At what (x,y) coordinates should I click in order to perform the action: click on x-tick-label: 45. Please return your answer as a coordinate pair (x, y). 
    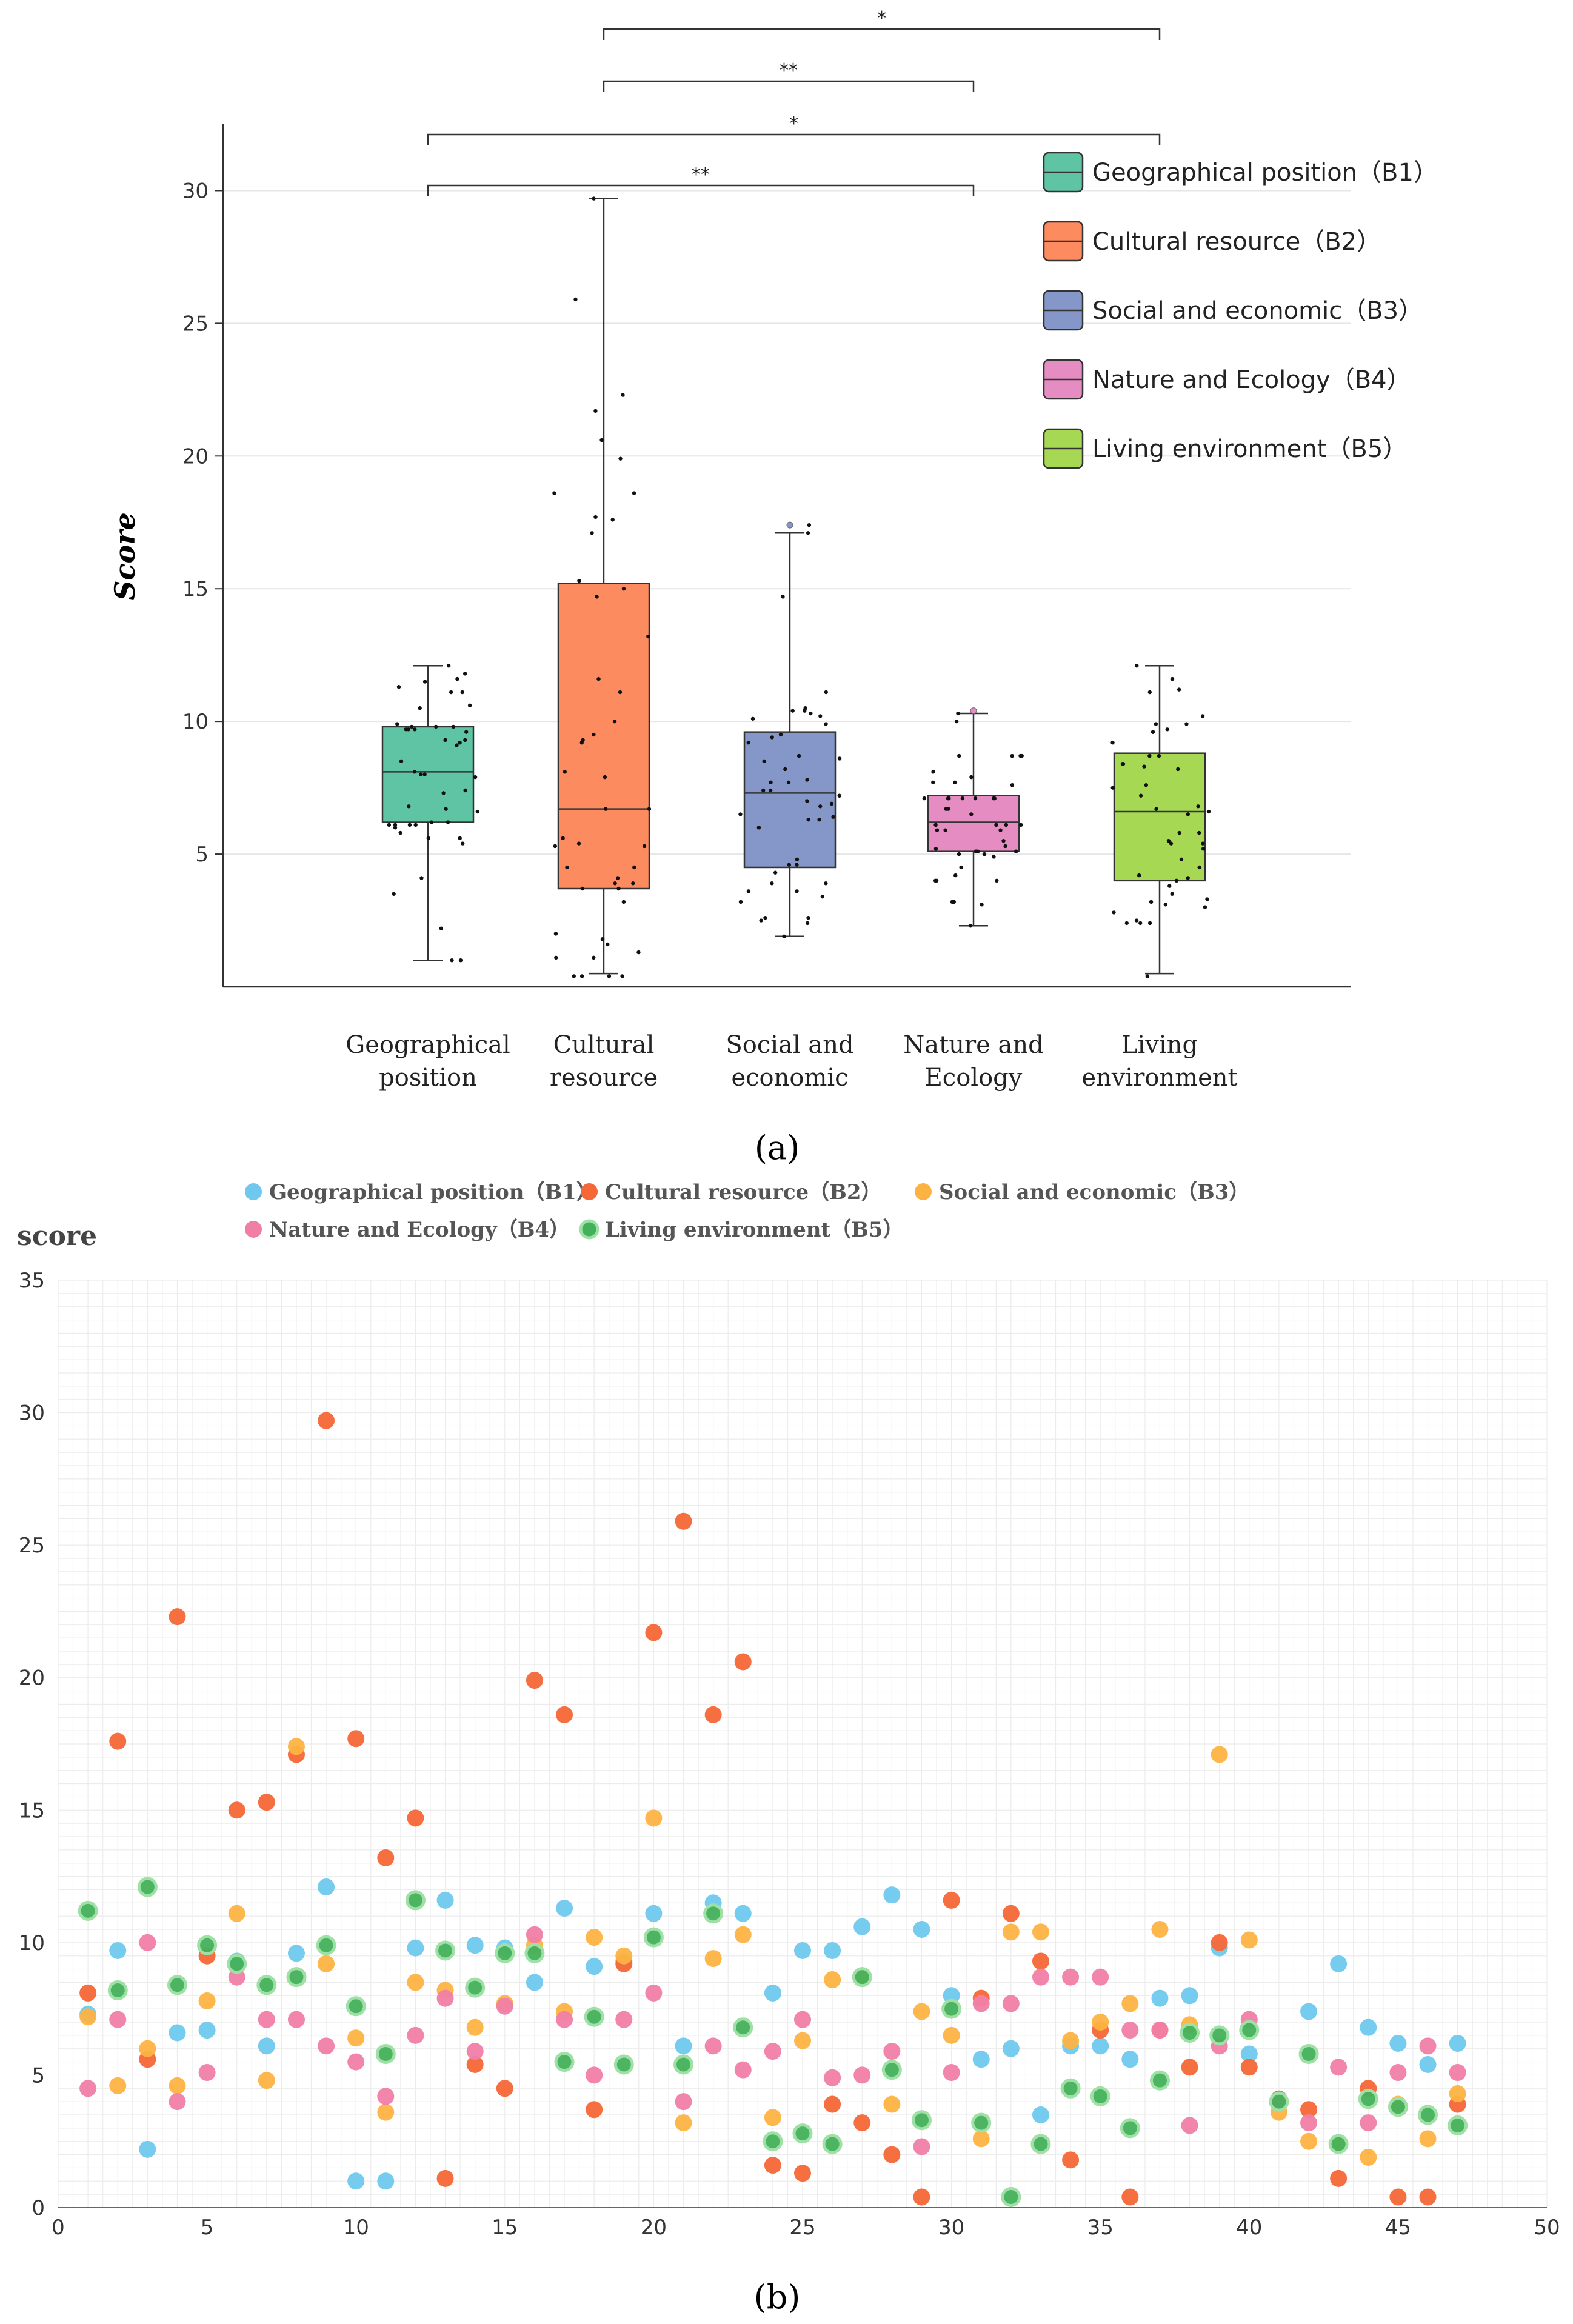
    Looking at the image, I should click on (1398, 2227).